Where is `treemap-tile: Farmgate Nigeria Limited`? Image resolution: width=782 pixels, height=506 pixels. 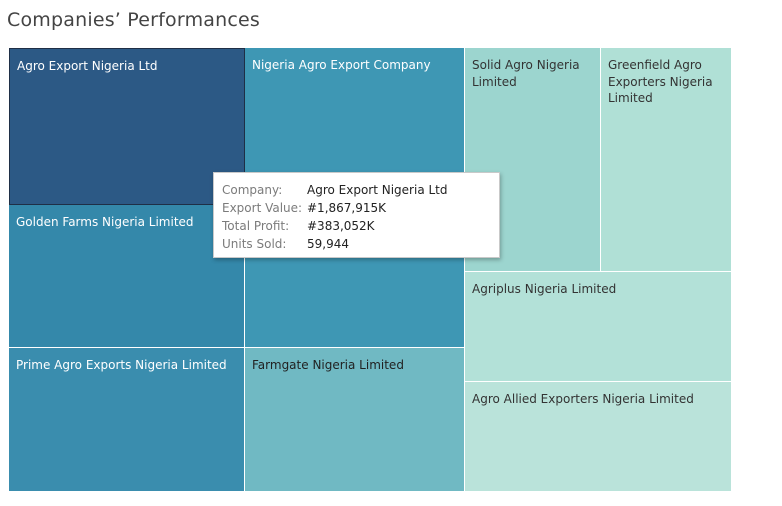
treemap-tile: Farmgate Nigeria Limited is located at coordinates (355, 420).